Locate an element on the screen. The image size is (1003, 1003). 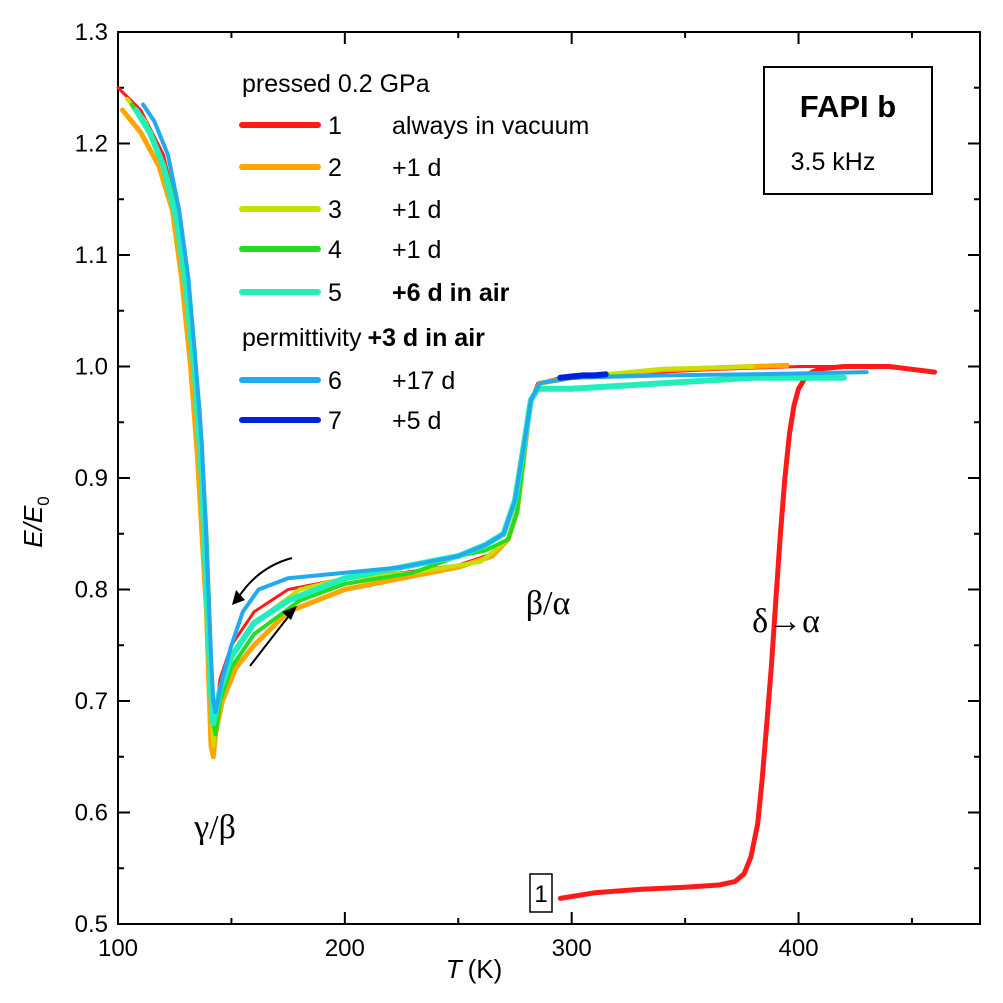
chart-title: FAPI b is located at coordinates (848, 106).